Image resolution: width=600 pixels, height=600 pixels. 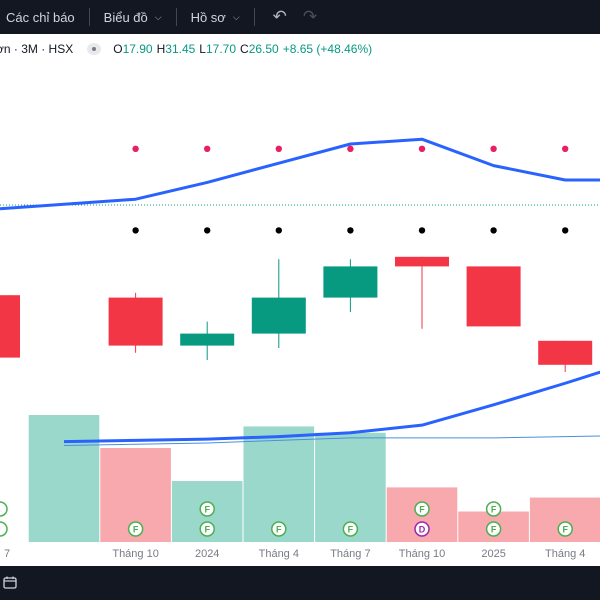 I want to click on low-label: L, so click(x=202, y=49).